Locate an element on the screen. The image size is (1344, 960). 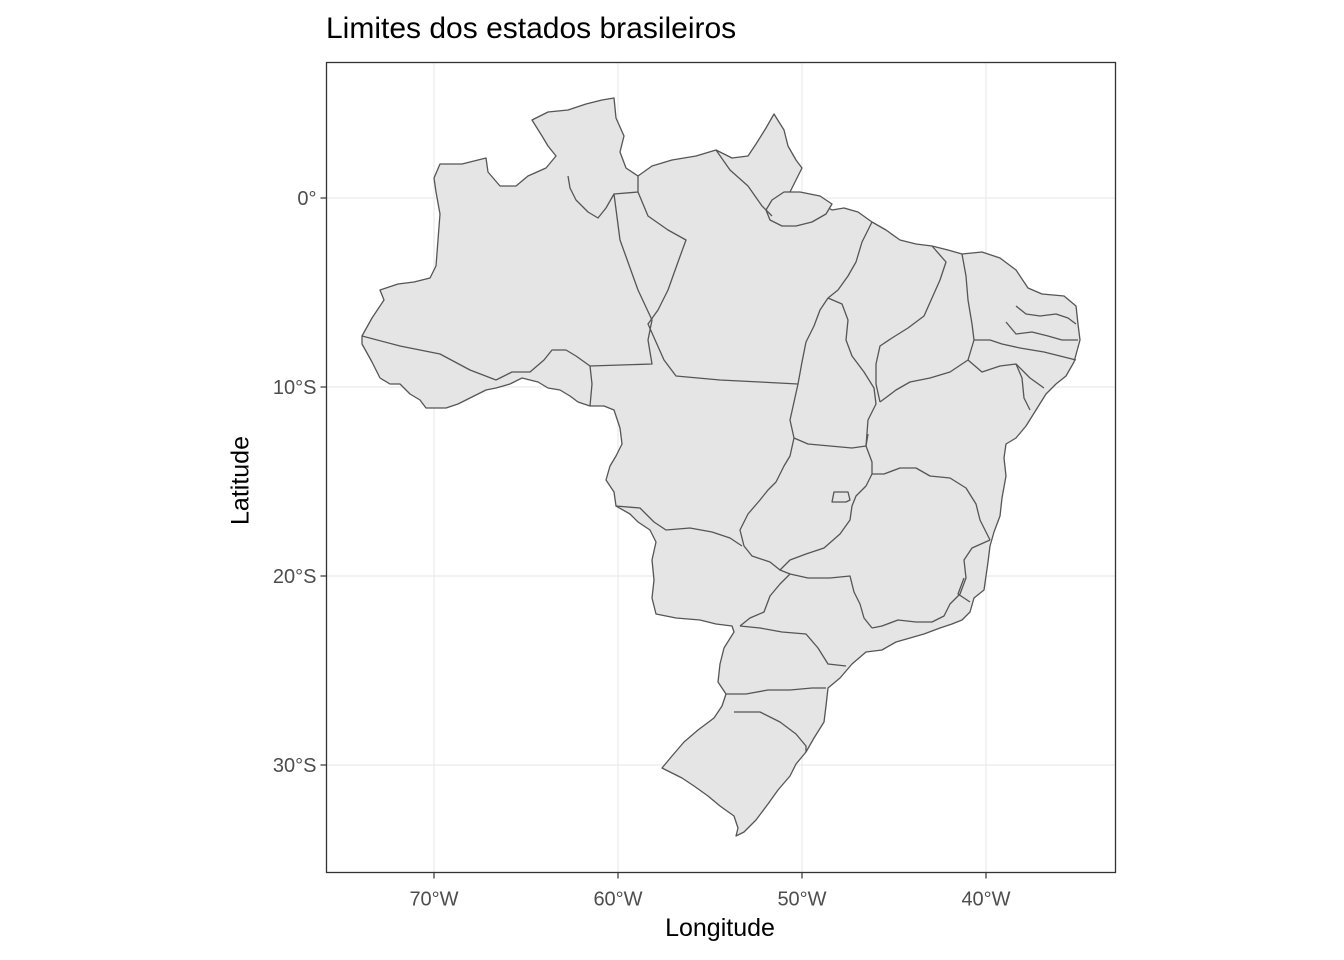
x-axis-label: Longitude is located at coordinates (720, 928).